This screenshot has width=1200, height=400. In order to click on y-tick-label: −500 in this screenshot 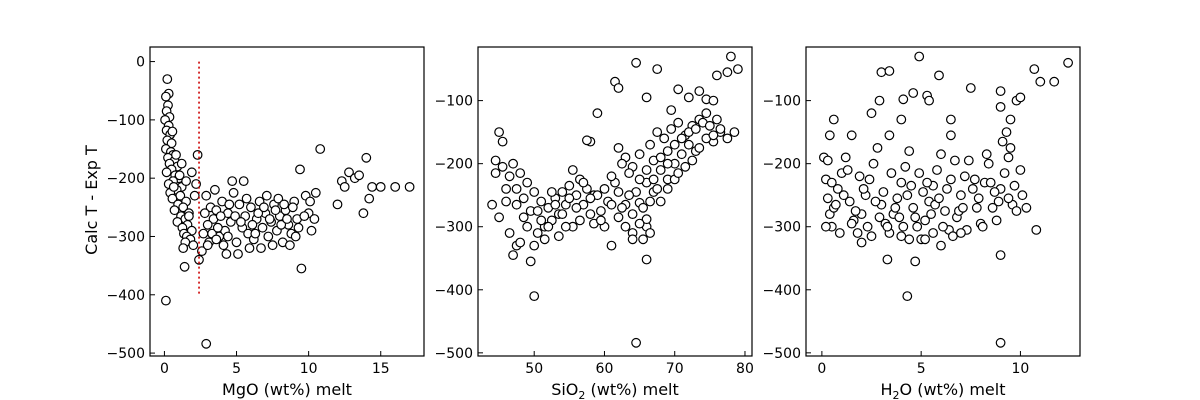, I will do `click(126, 354)`.